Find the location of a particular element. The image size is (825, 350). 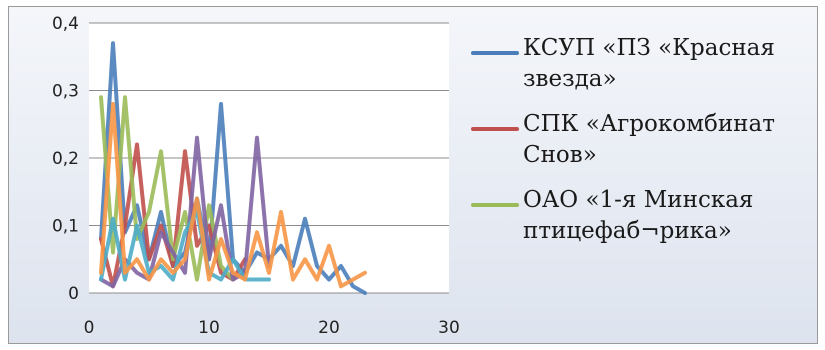

x-tick-label: 0 is located at coordinates (89, 328).